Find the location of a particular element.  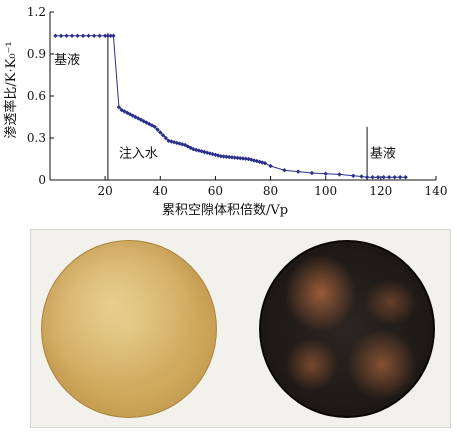

x-tick-label: 60 is located at coordinates (215, 191).